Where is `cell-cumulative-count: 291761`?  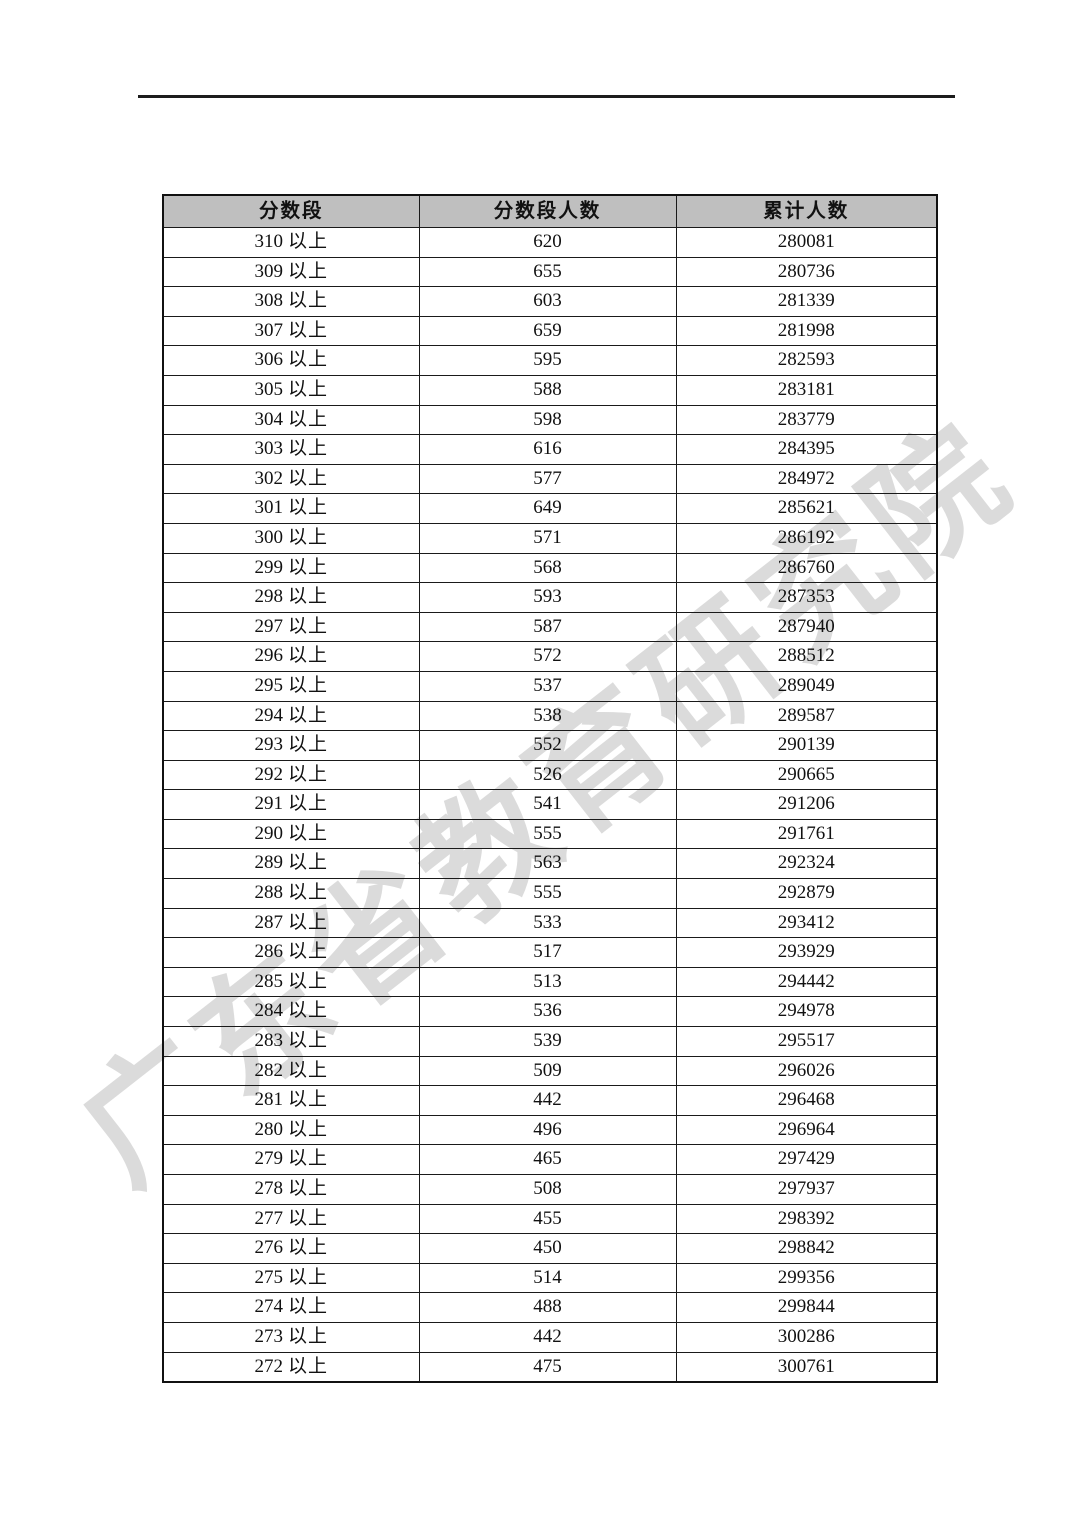 cell-cumulative-count: 291761 is located at coordinates (806, 834).